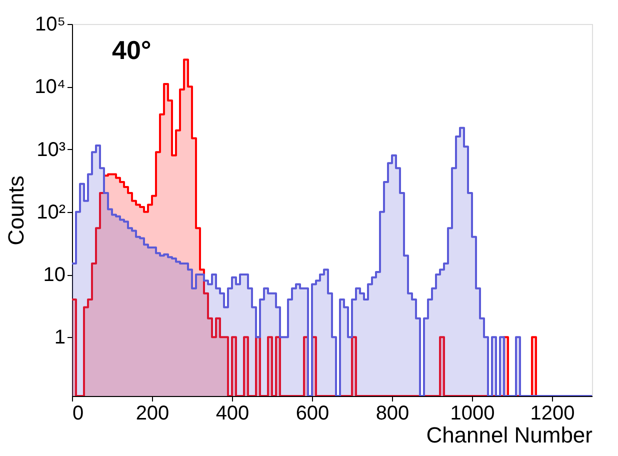 The image size is (618, 456). I want to click on x-tick-label: 400, so click(233, 413).